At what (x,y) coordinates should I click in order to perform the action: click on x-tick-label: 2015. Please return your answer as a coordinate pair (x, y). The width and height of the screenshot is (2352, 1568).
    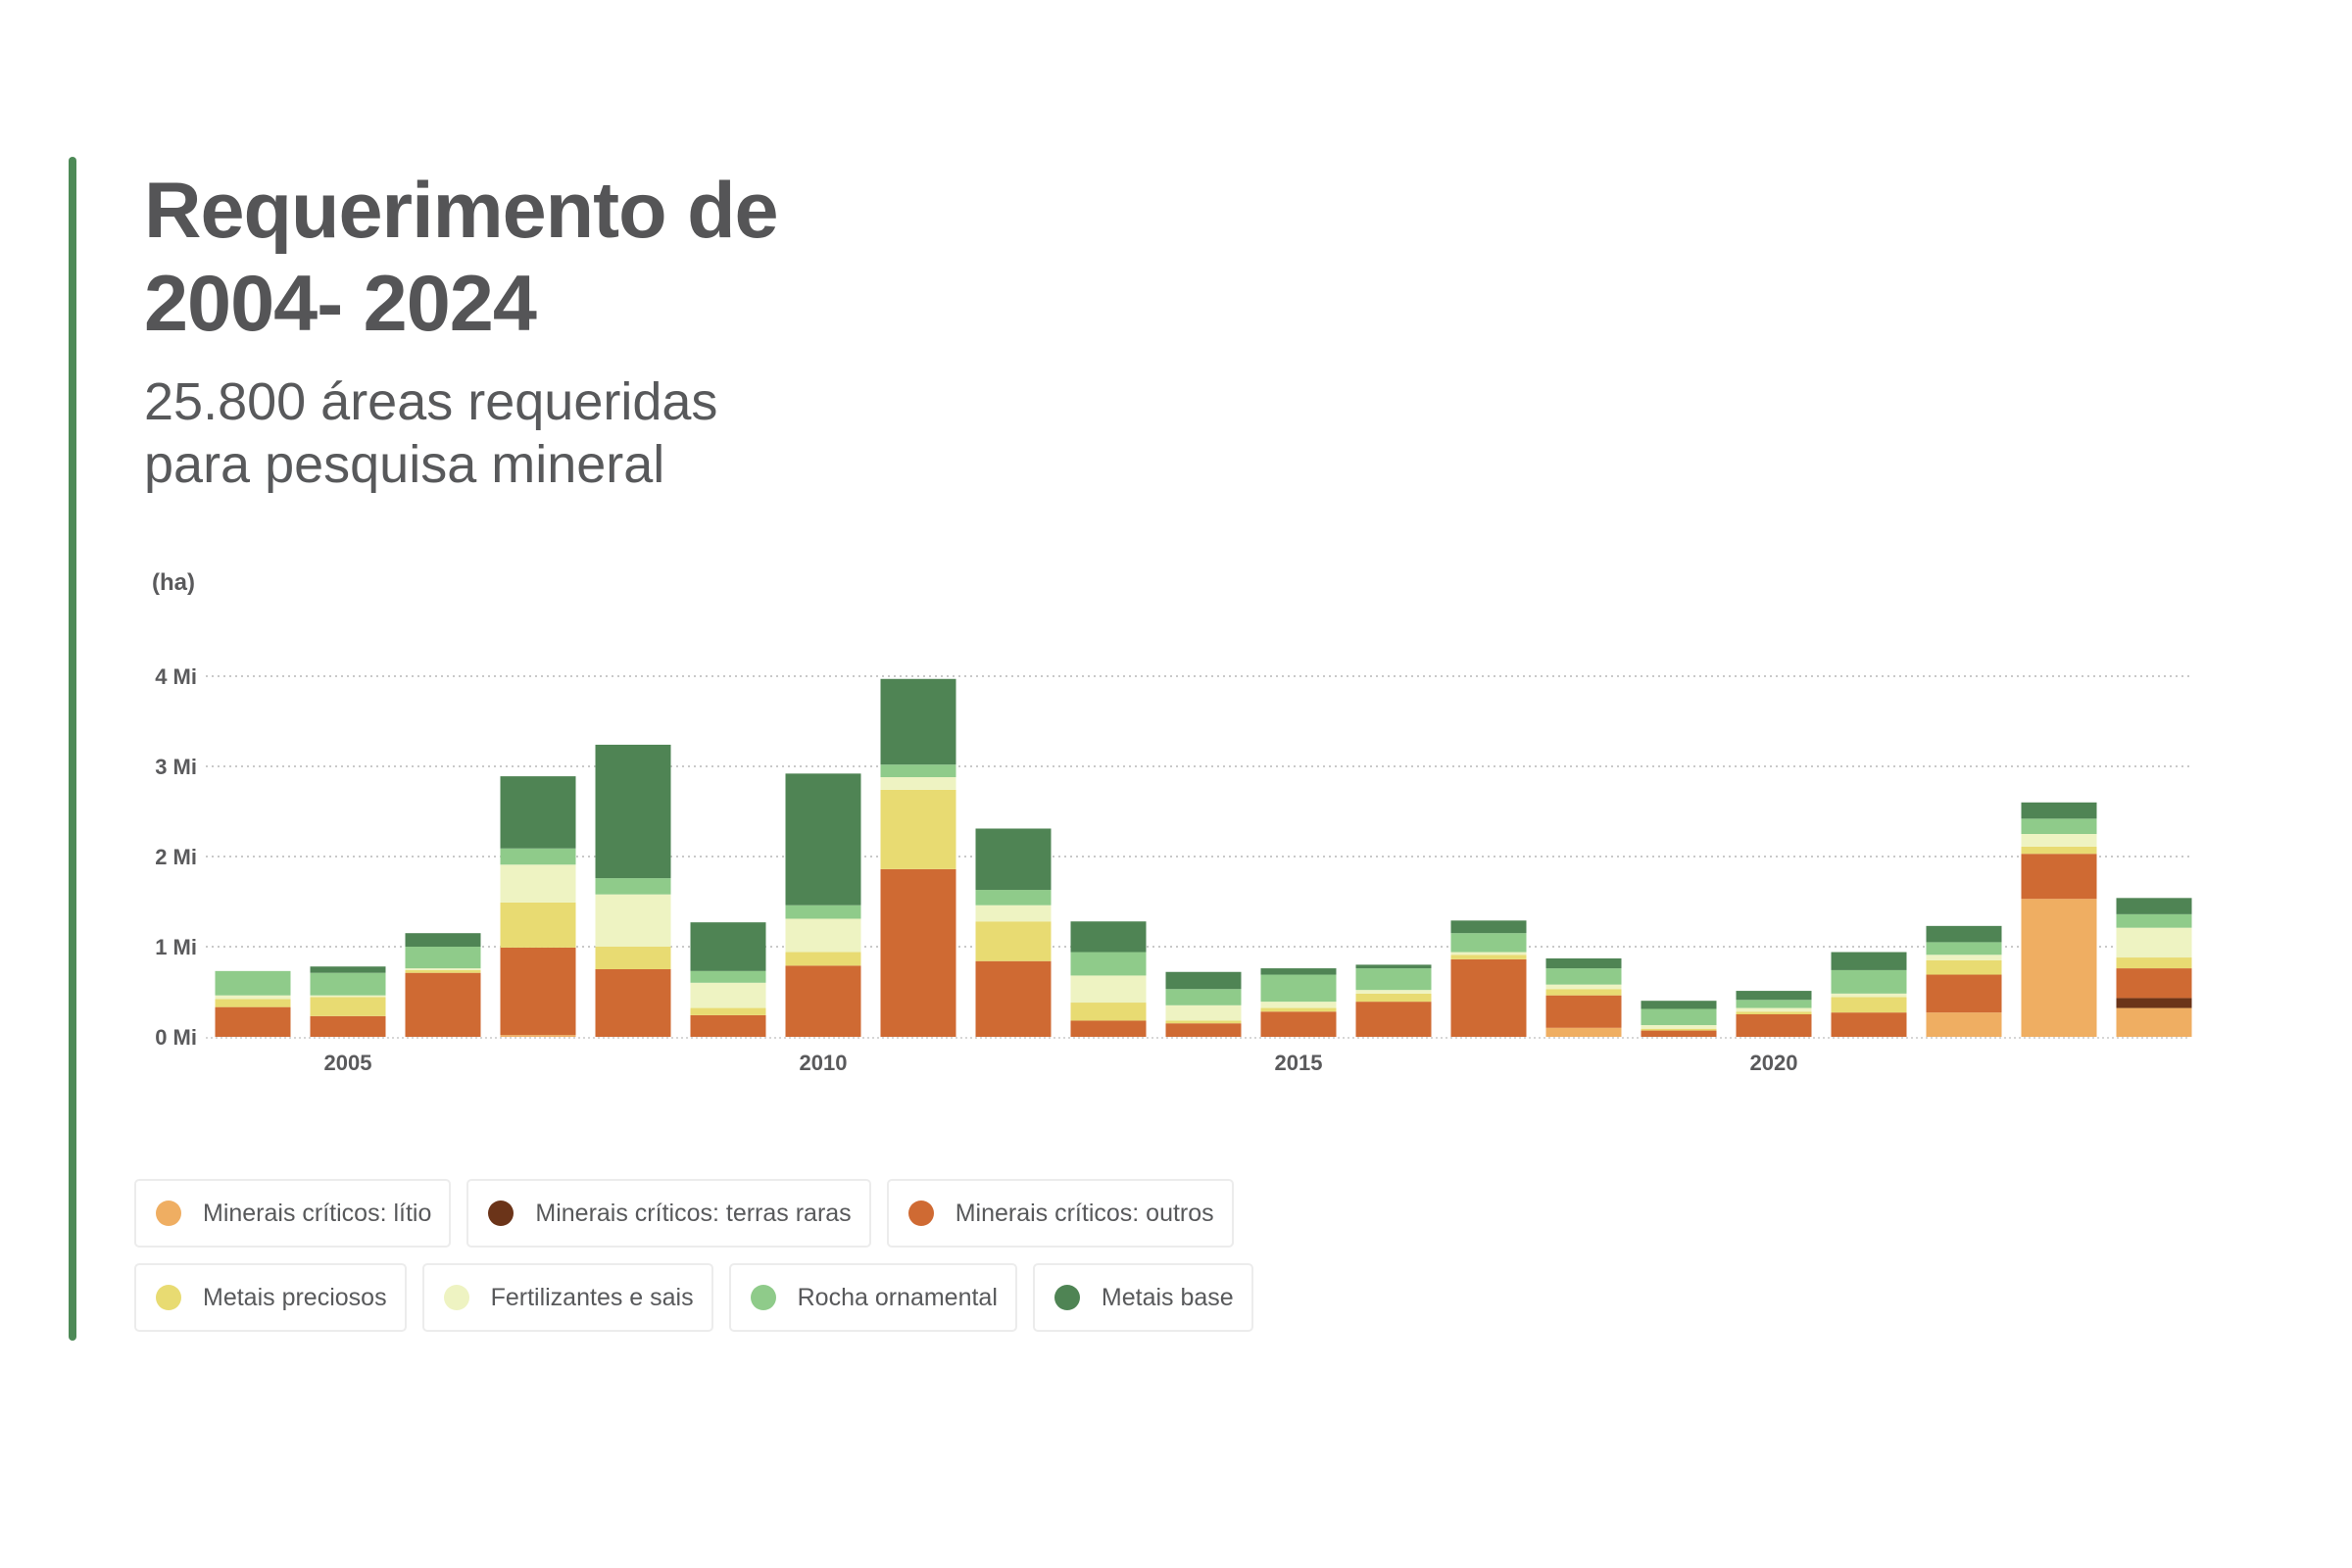
    Looking at the image, I should click on (1299, 1063).